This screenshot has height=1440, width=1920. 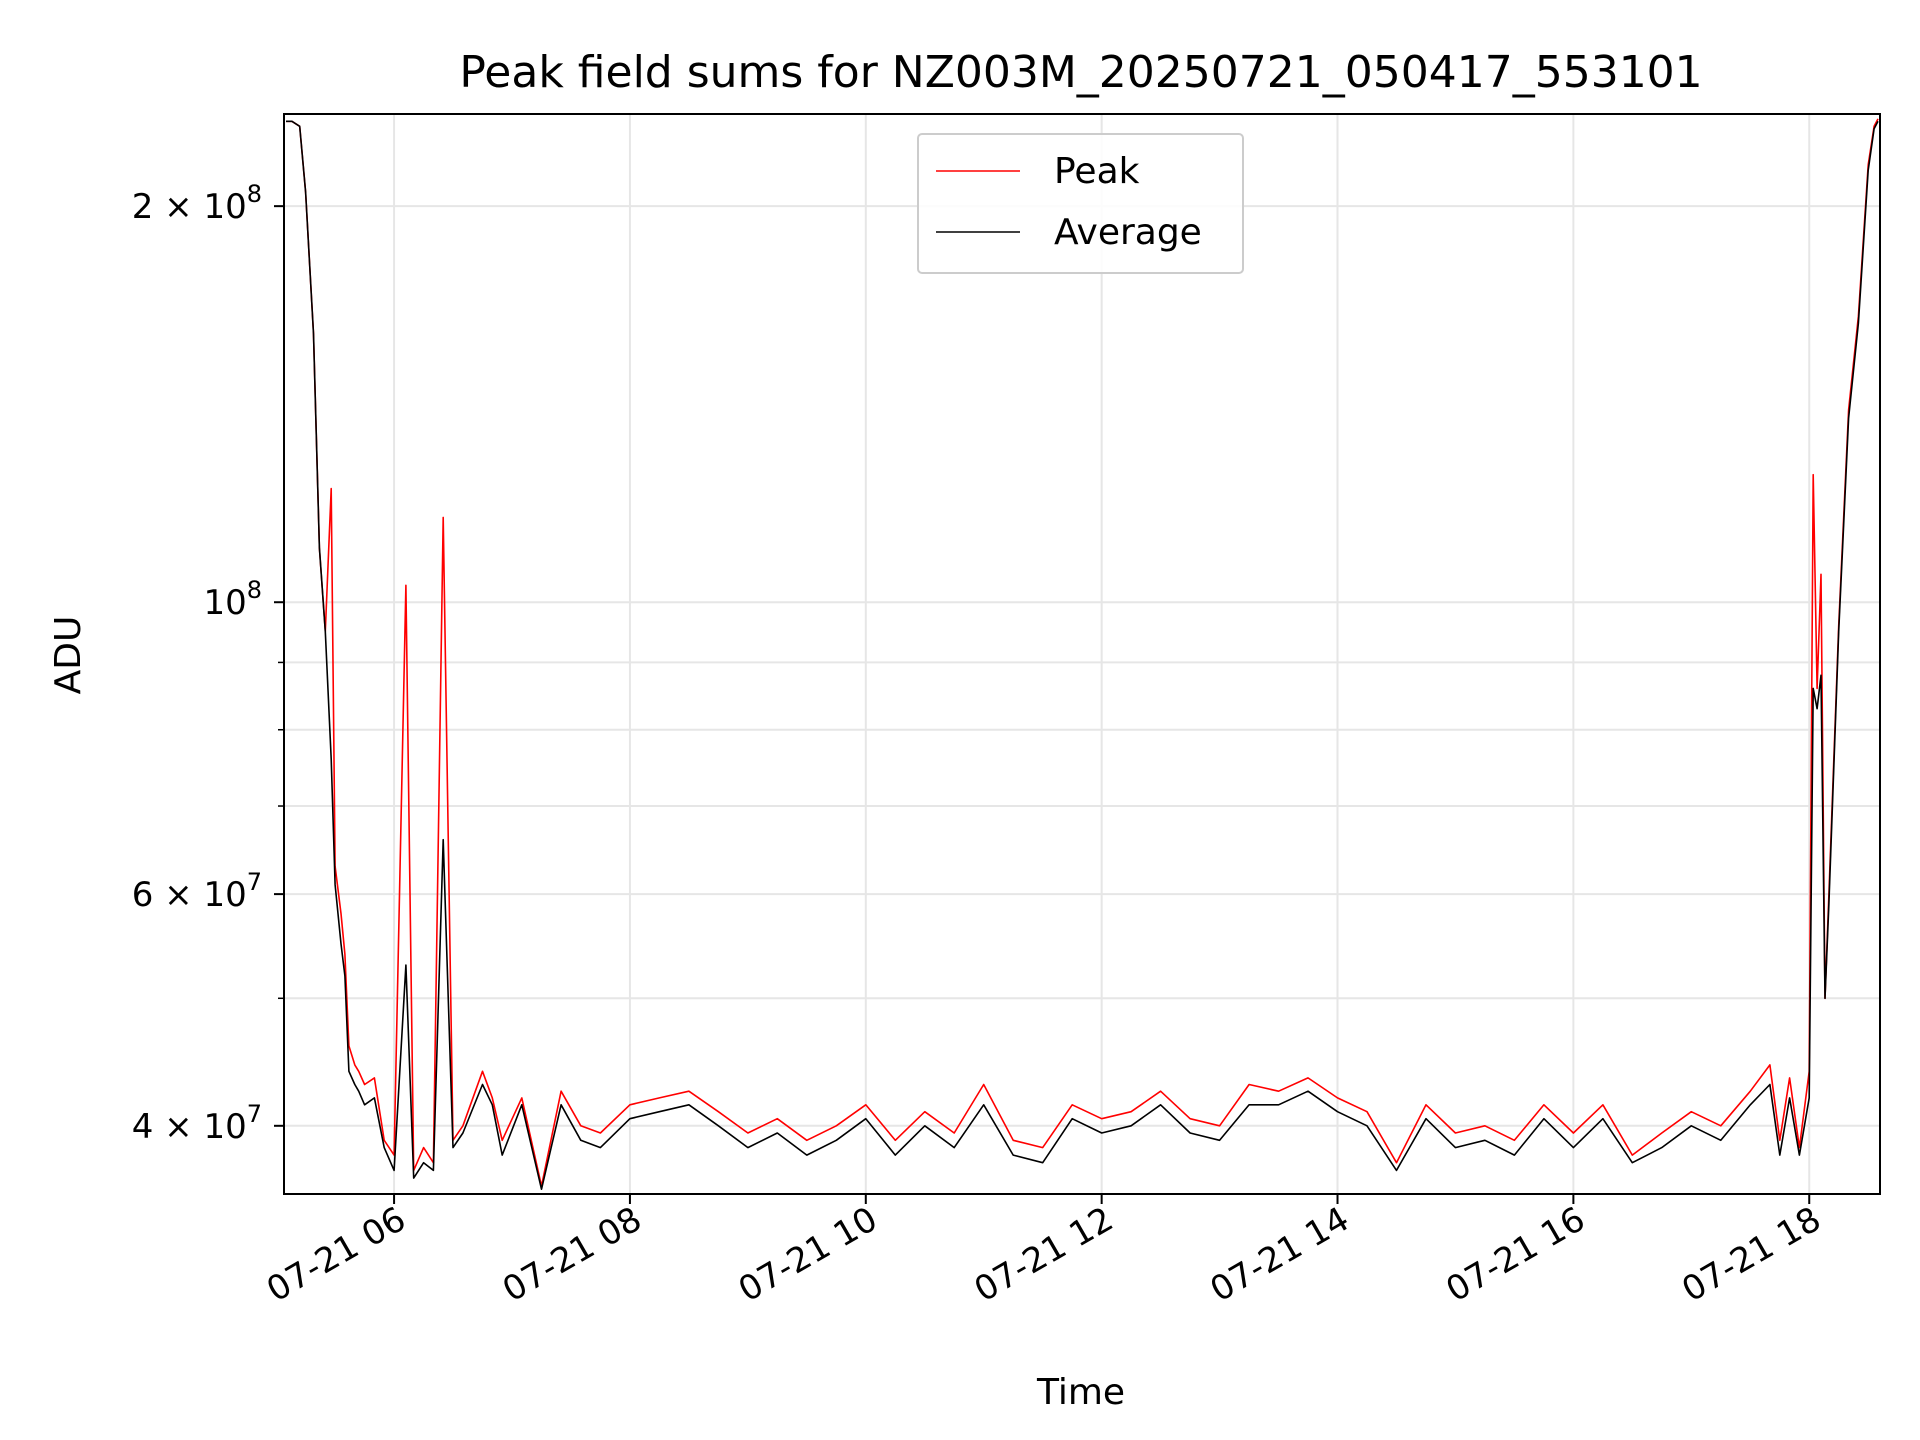 I want to click on y-tick-base: 2 × 10, so click(x=189, y=207).